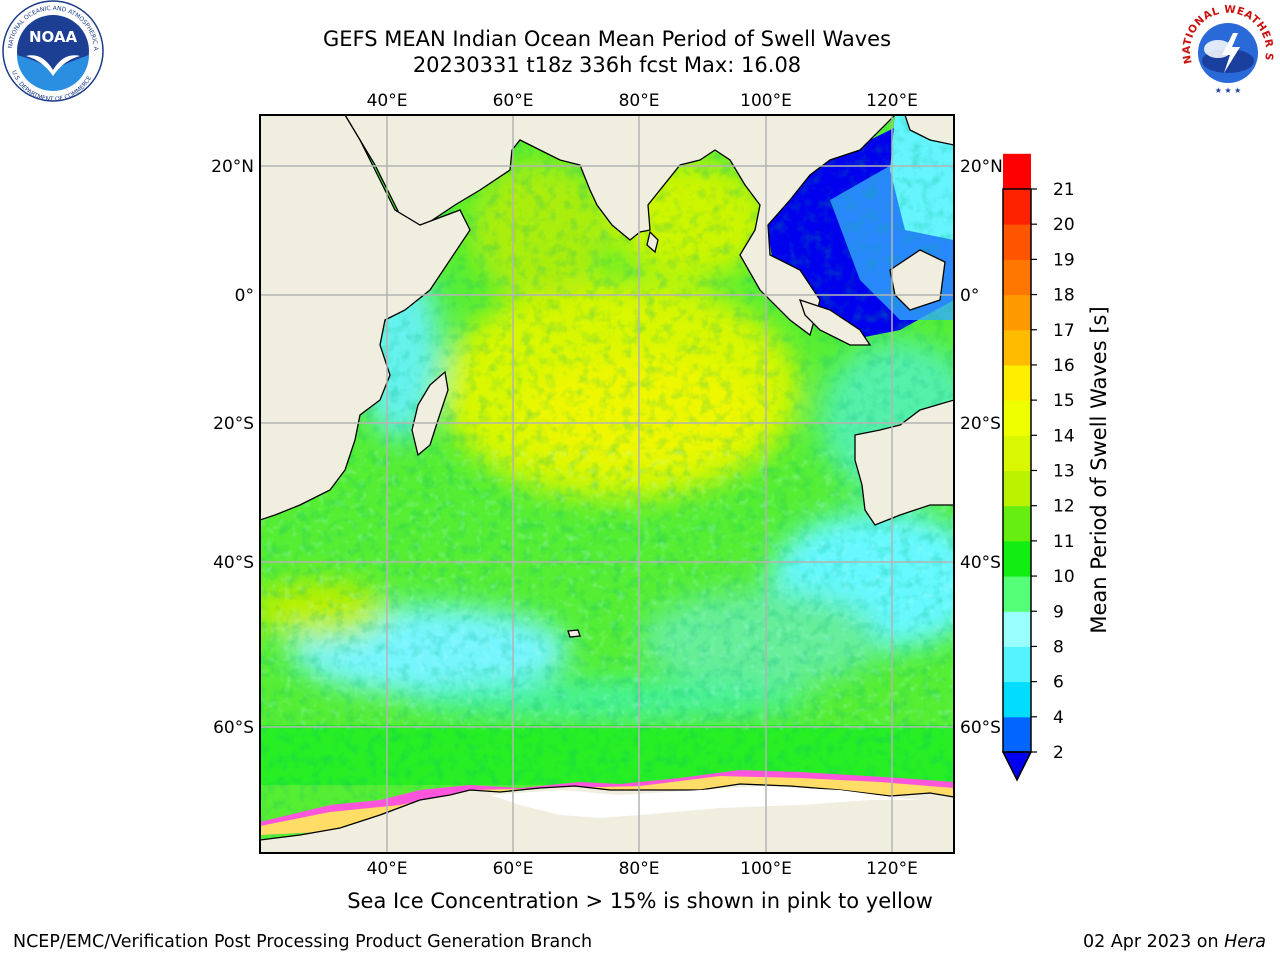  I want to click on colorbar-tick-label: 14, so click(1064, 436).